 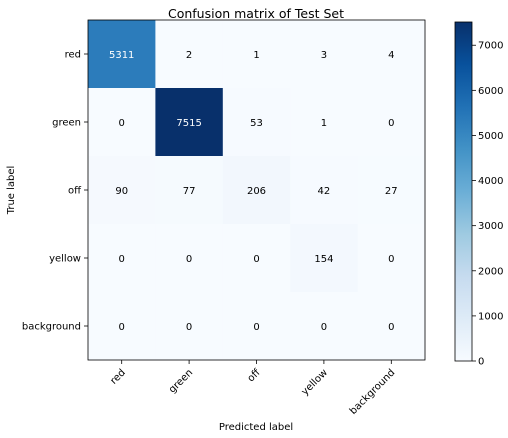 What do you see at coordinates (373, 392) in the screenshot?
I see `x-tick-label: background` at bounding box center [373, 392].